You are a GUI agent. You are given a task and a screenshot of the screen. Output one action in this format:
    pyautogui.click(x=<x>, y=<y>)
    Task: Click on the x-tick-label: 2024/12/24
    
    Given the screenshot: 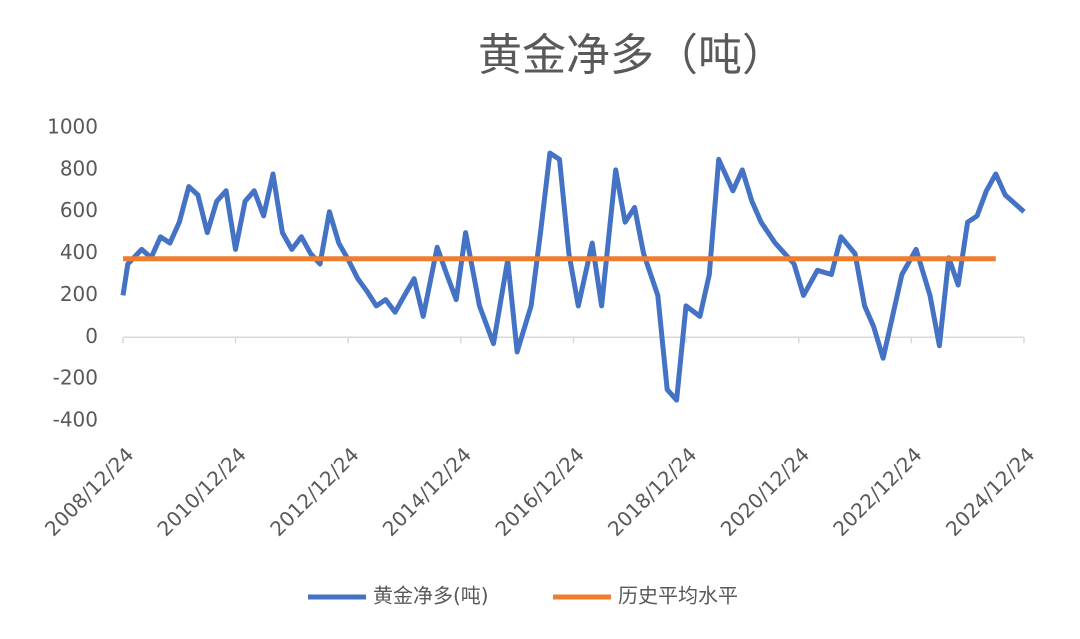 What is the action you would take?
    pyautogui.click(x=990, y=491)
    